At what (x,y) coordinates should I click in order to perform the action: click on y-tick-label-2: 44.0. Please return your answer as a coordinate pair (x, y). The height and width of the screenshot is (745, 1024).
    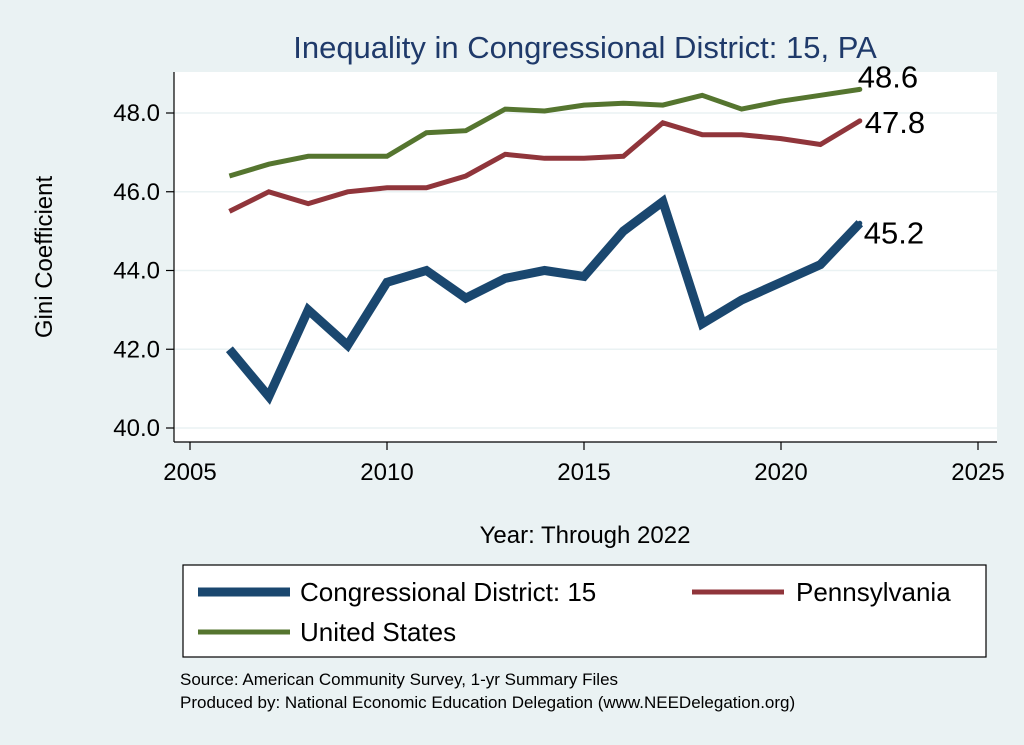
    Looking at the image, I should click on (136, 271).